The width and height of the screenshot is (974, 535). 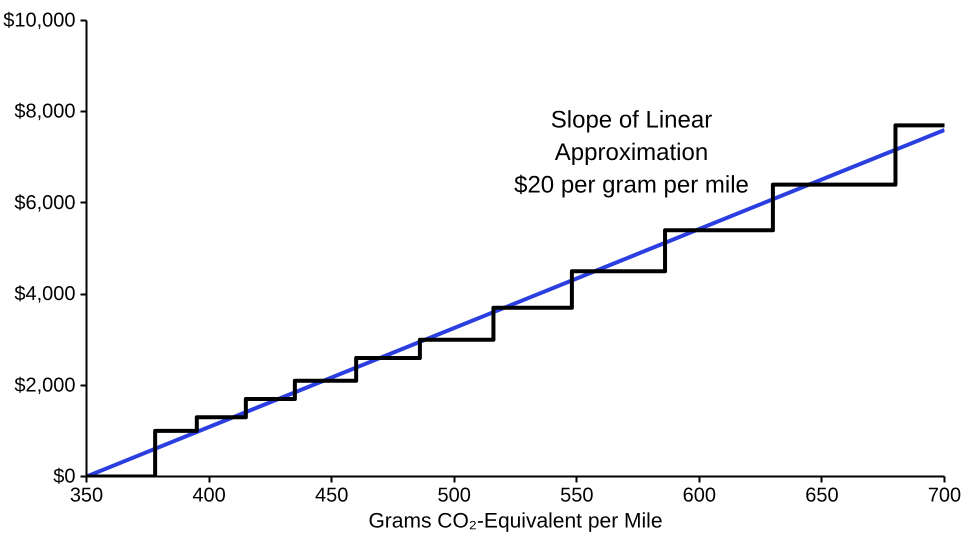 What do you see at coordinates (45, 111) in the screenshot?
I see `y-tick-label: $8,000` at bounding box center [45, 111].